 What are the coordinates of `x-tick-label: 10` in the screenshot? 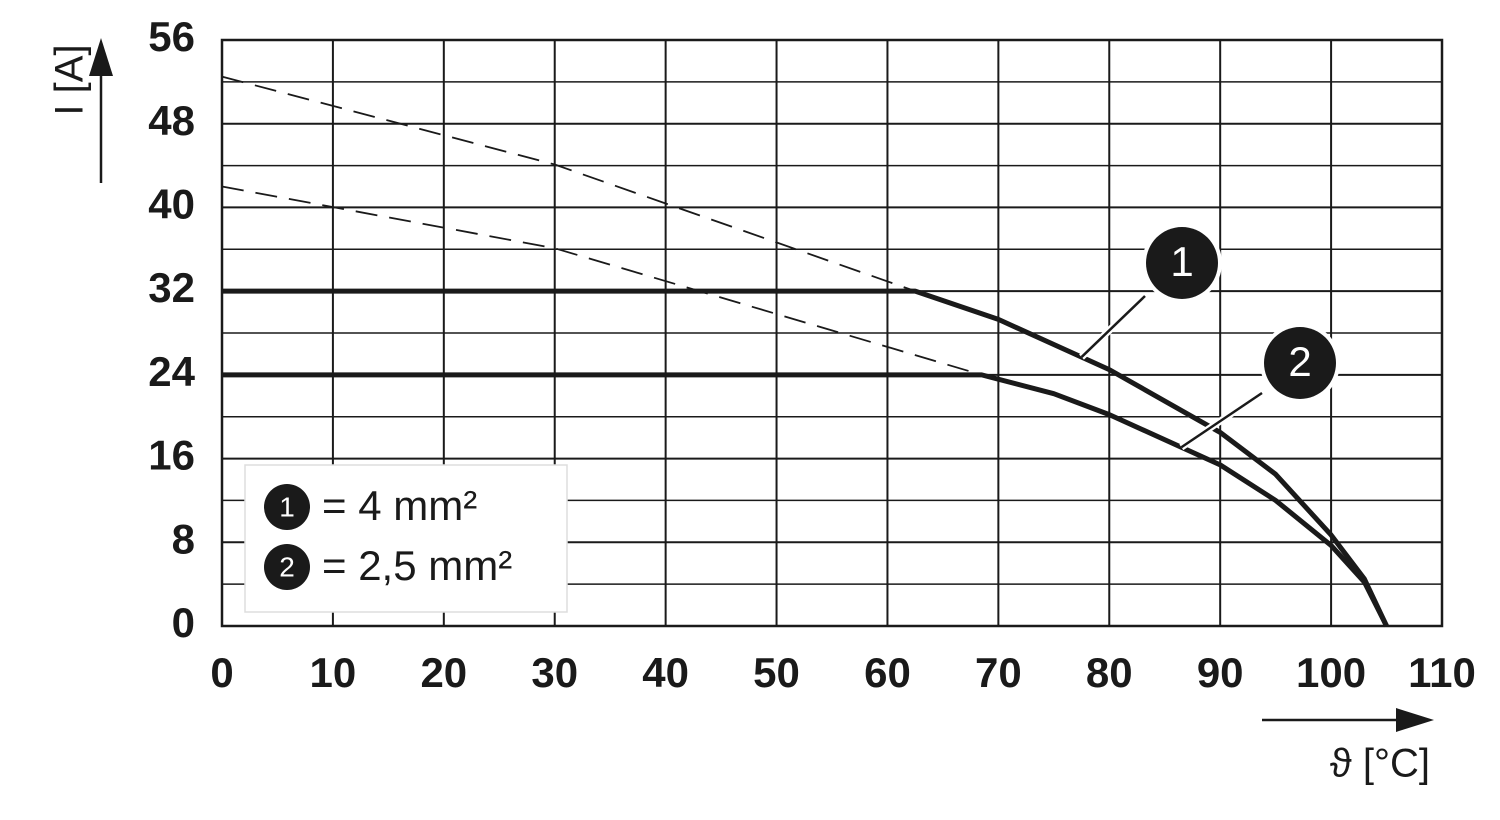 It's located at (333, 672).